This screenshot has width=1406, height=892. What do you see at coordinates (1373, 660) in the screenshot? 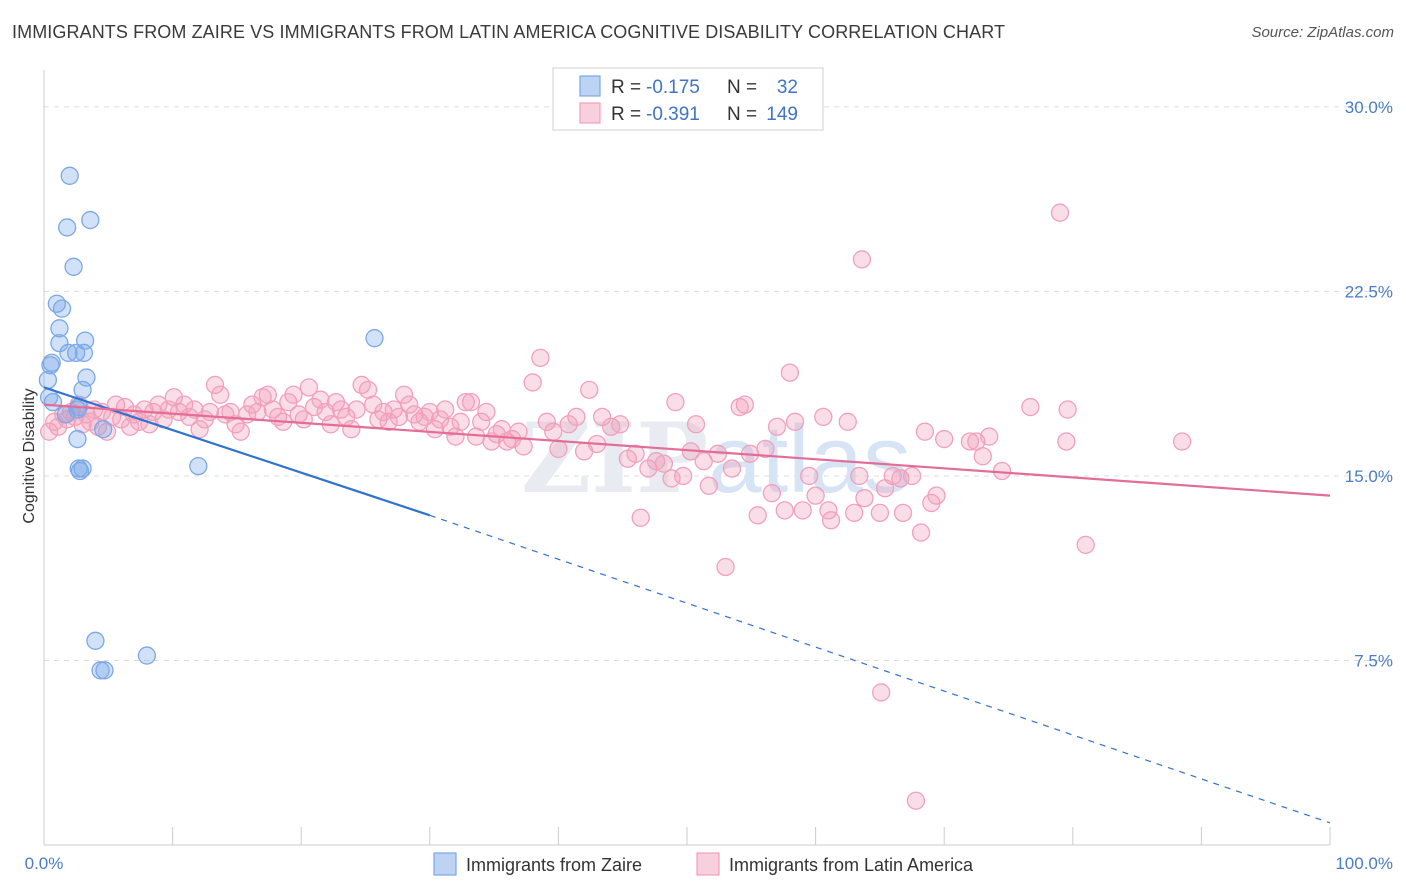
I see `y-tick-label-0: 7.5%` at bounding box center [1373, 660].